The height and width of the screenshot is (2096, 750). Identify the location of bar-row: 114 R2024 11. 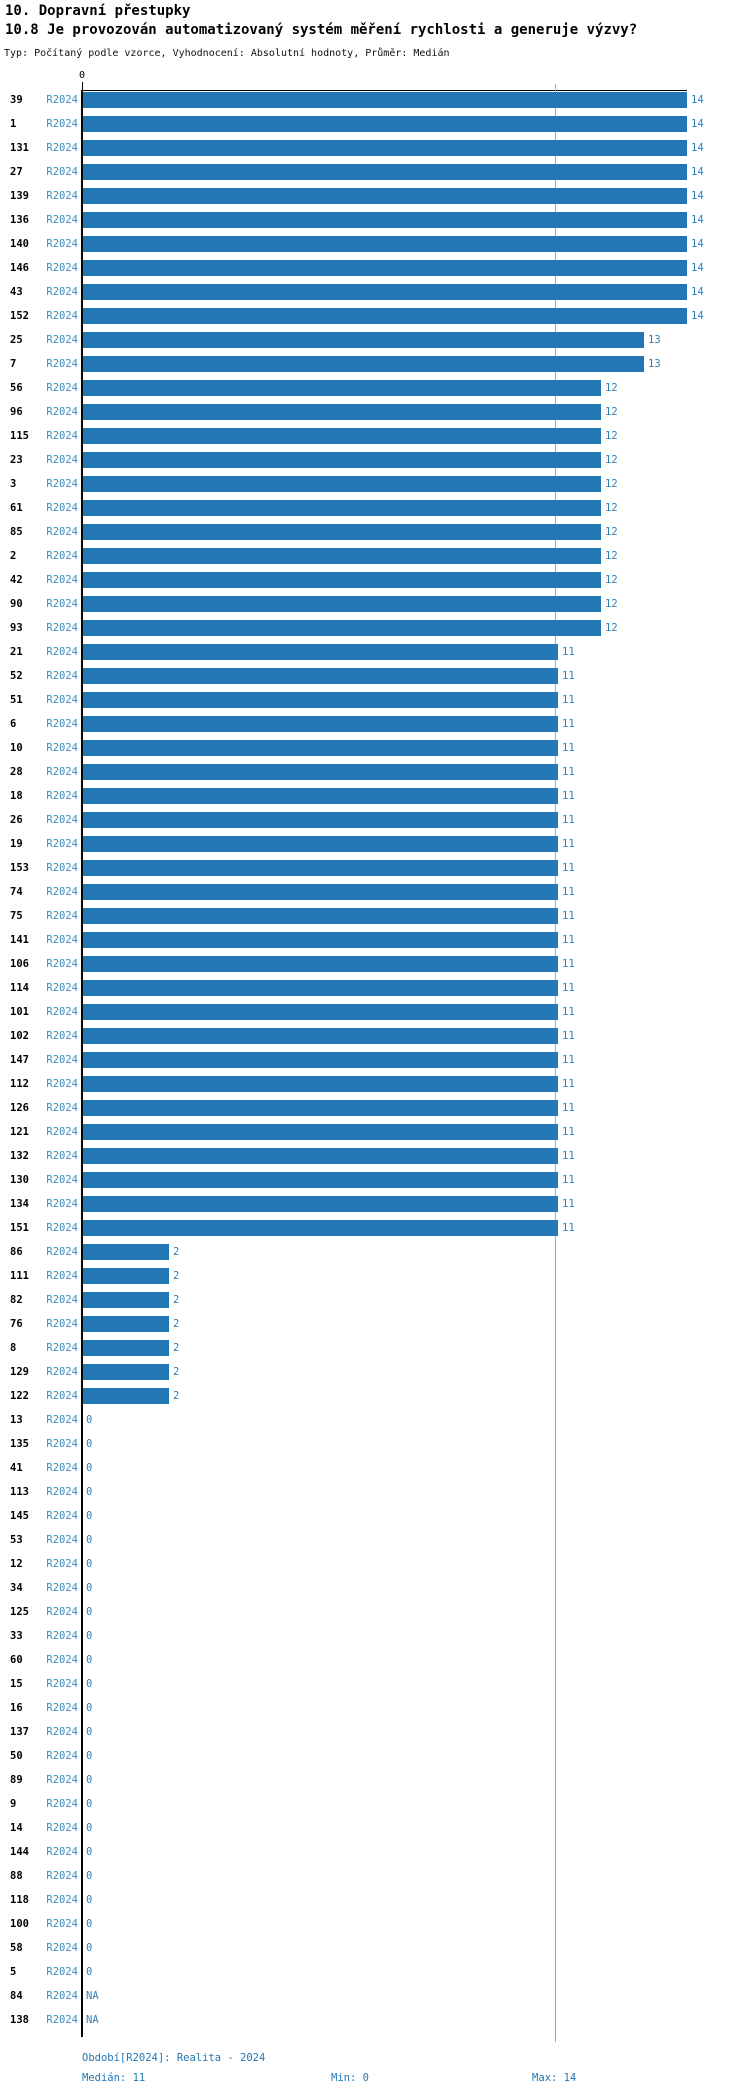
(375, 988).